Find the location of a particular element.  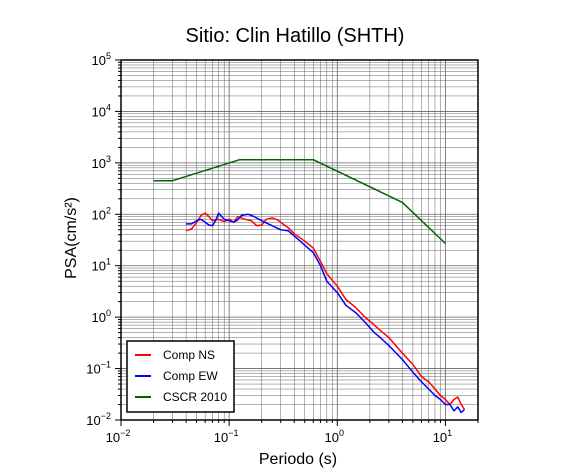

x-tick-label: 10¹ is located at coordinates (442, 436).